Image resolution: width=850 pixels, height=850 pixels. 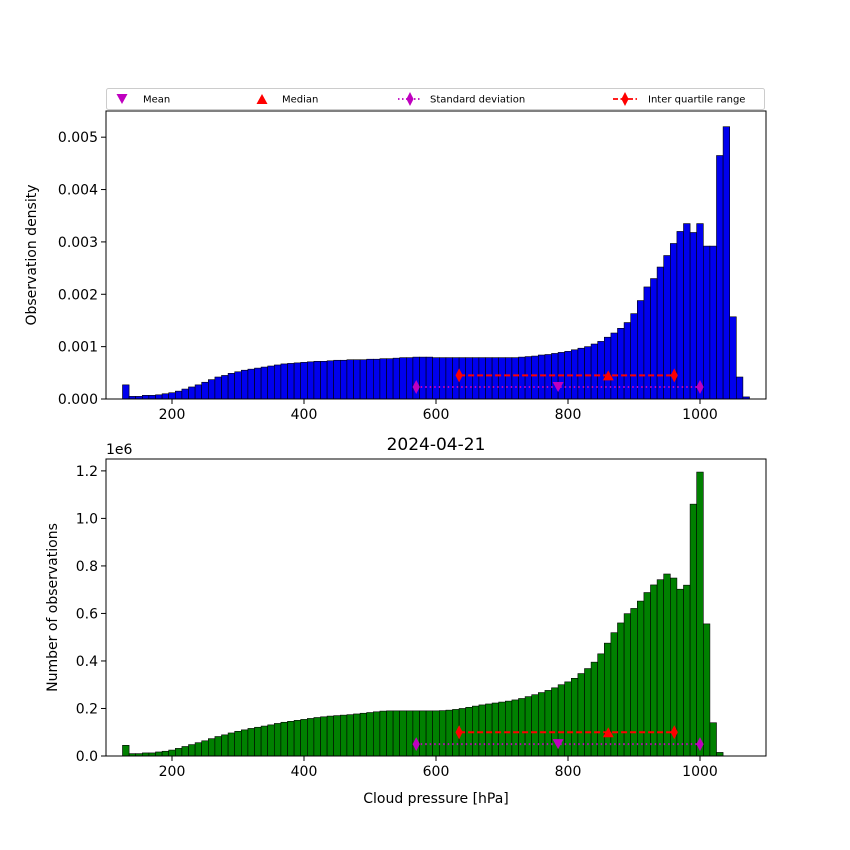 I want to click on y-offset-text: 1e6, so click(x=119, y=450).